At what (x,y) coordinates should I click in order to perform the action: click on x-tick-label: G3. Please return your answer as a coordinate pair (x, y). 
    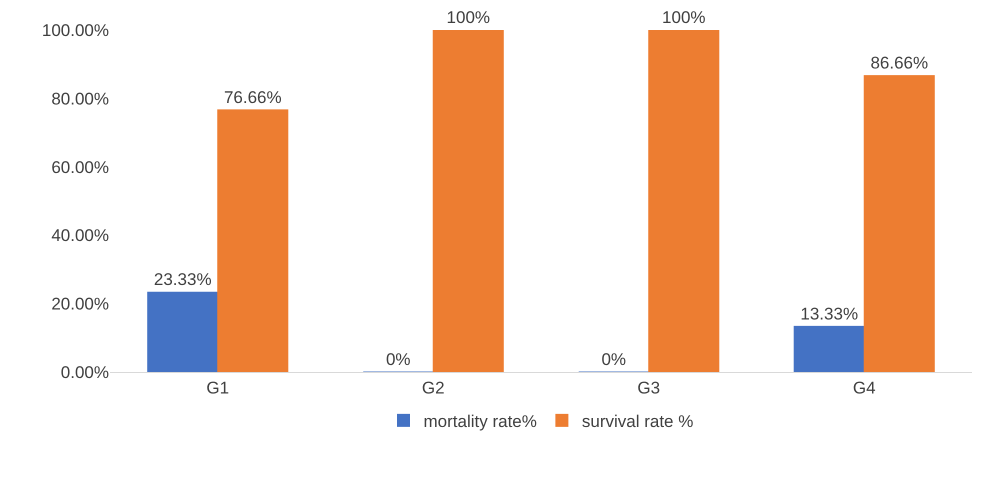
    Looking at the image, I should click on (648, 388).